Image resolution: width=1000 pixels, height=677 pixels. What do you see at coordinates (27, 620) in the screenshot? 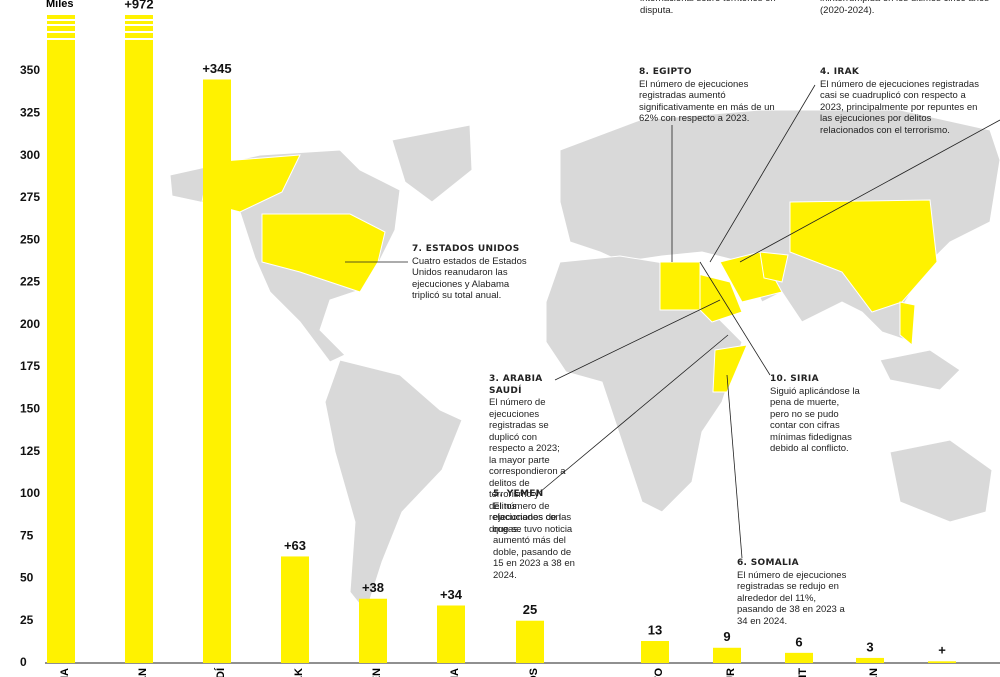
I see `y-tick-label: 25` at bounding box center [27, 620].